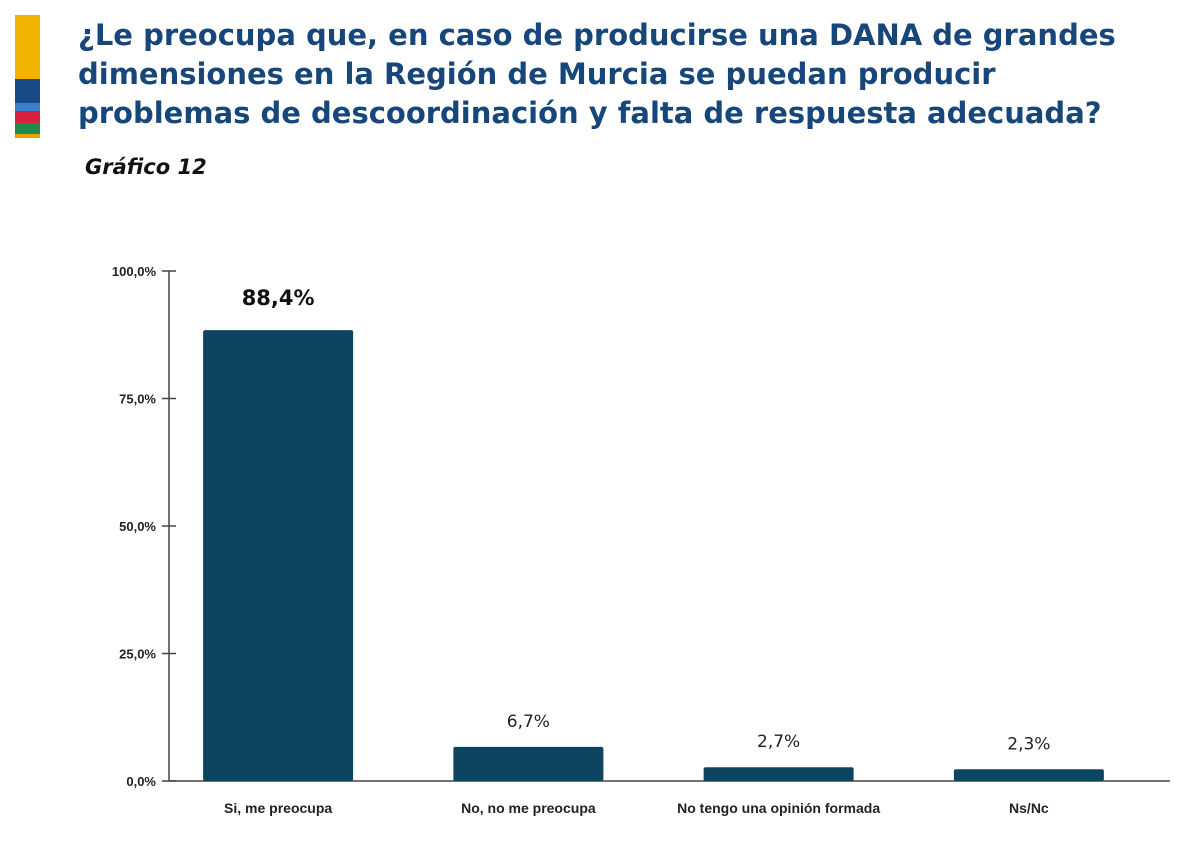  Describe the element at coordinates (278, 808) in the screenshot. I see `x-category-label: Si, me preocupa` at that location.